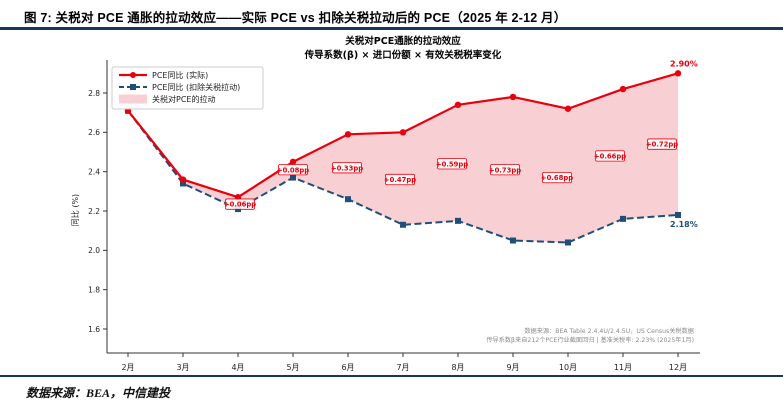 The height and width of the screenshot is (413, 783). I want to click on tariff-pp-box-10月, so click(557, 177).